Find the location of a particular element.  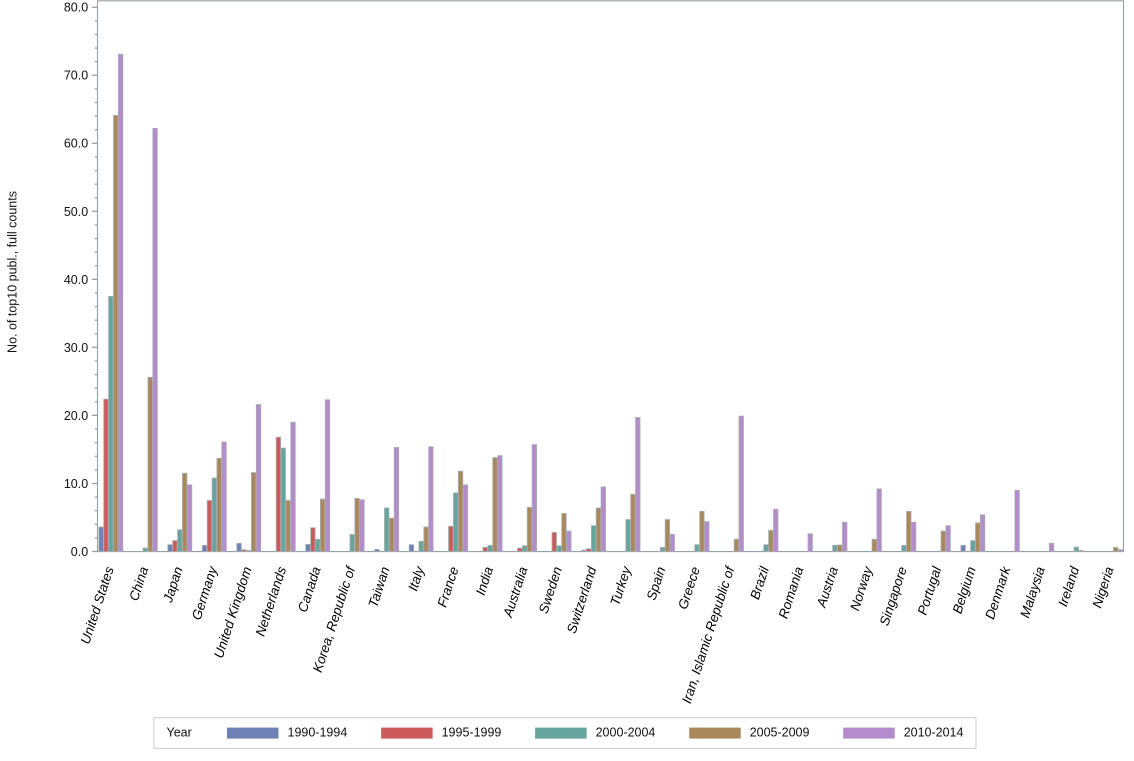

svg-text: 2010-2014 is located at coordinates (934, 733).